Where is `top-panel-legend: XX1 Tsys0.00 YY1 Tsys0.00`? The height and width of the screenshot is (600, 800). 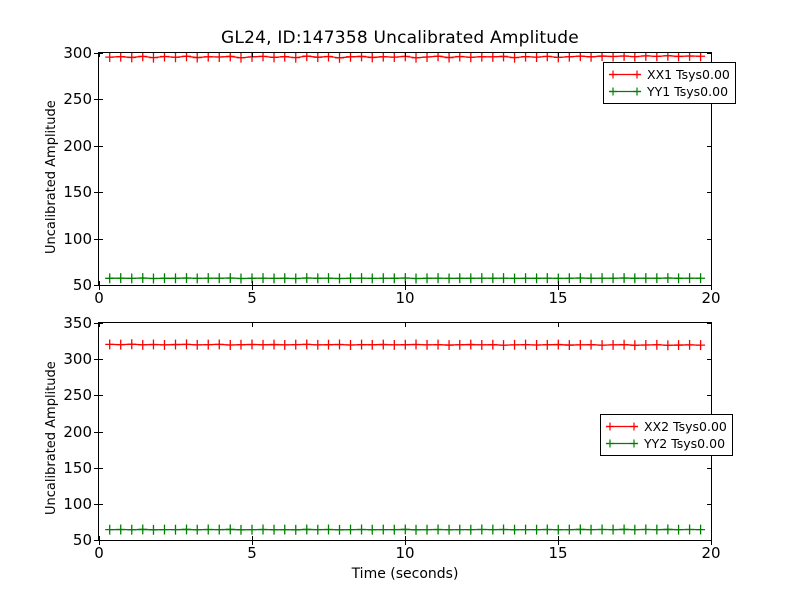
top-panel-legend: XX1 Tsys0.00 YY1 Tsys0.00 is located at coordinates (669, 83).